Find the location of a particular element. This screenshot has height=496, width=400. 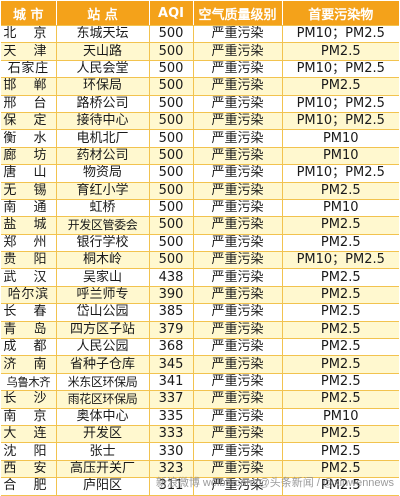

city-cell: 大 连 is located at coordinates (29, 434).